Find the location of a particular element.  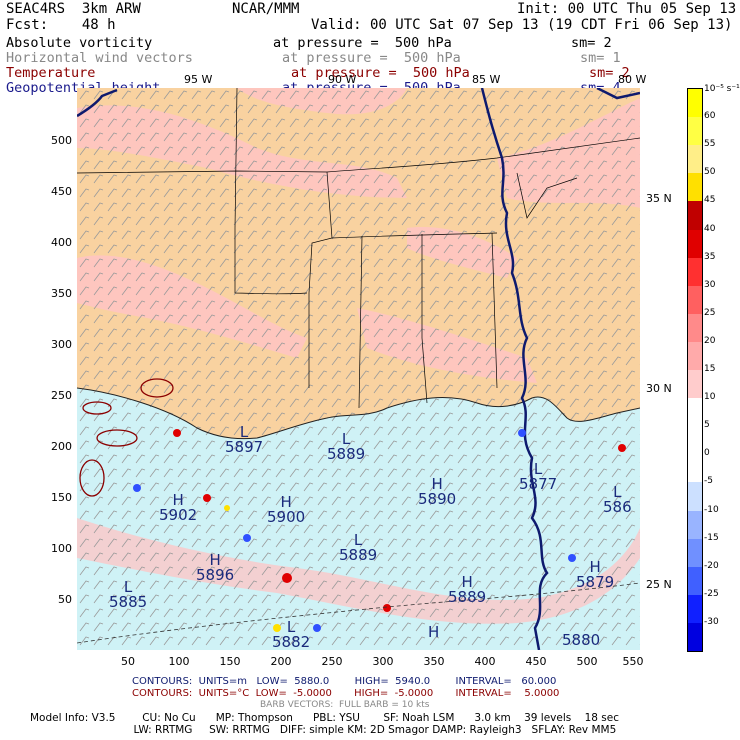

x-tick: 400 is located at coordinates (485, 661).